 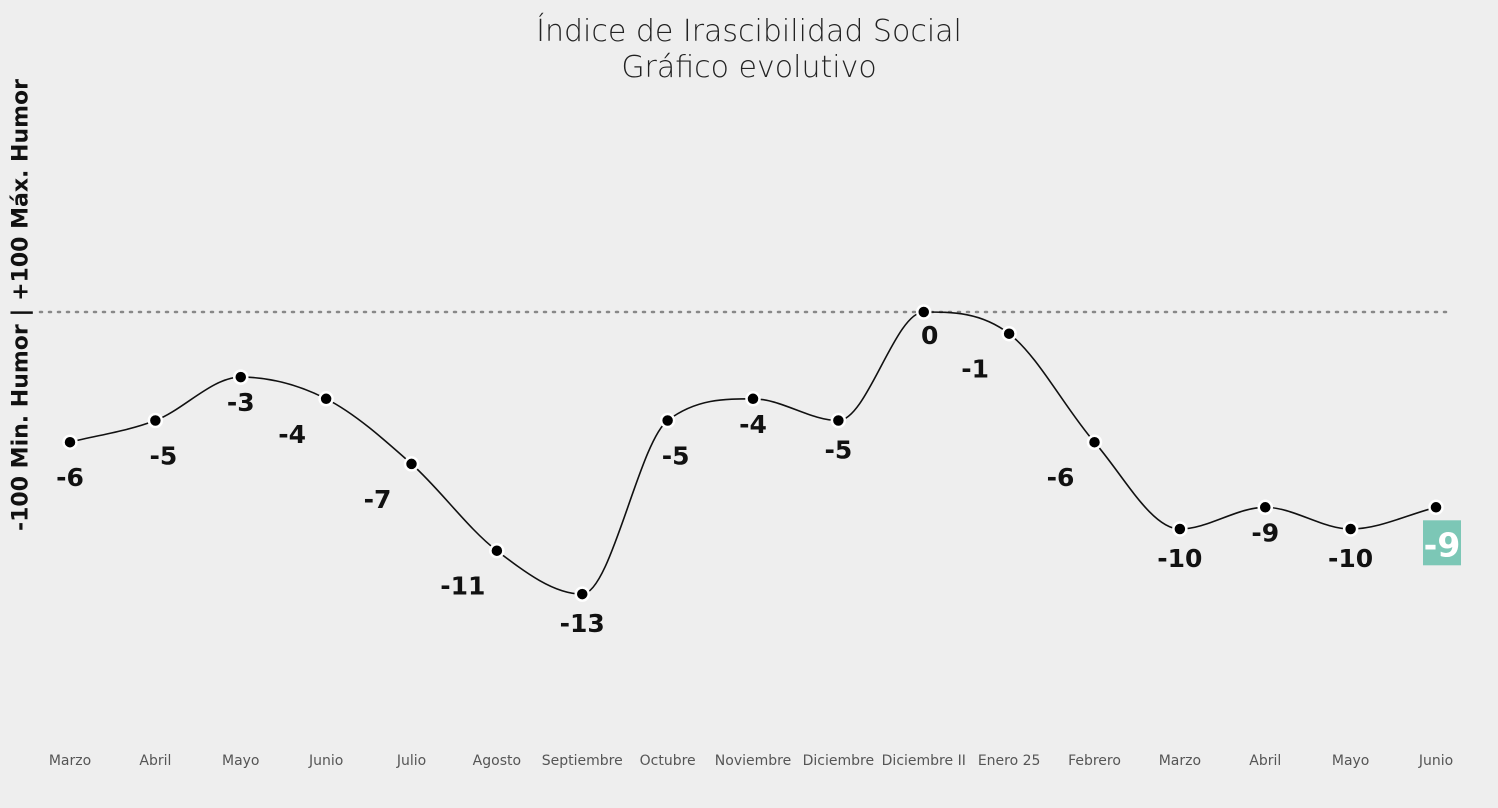 What do you see at coordinates (929, 335) in the screenshot?
I see `data-label: 0` at bounding box center [929, 335].